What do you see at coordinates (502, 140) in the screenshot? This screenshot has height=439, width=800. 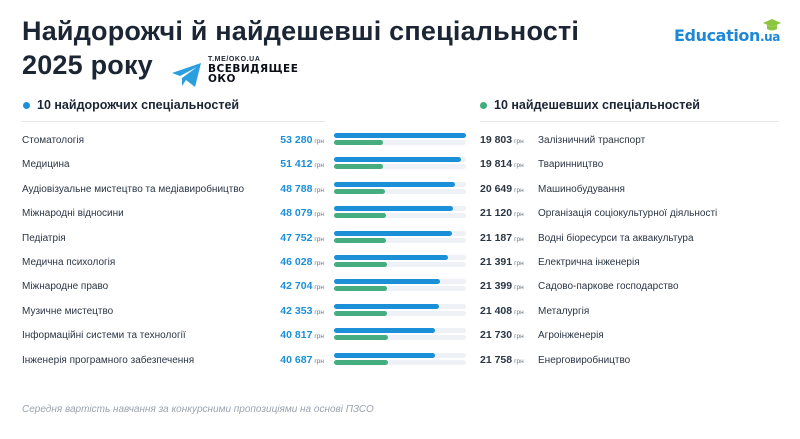 I see `cheap-cost-value: 19 803 грн` at bounding box center [502, 140].